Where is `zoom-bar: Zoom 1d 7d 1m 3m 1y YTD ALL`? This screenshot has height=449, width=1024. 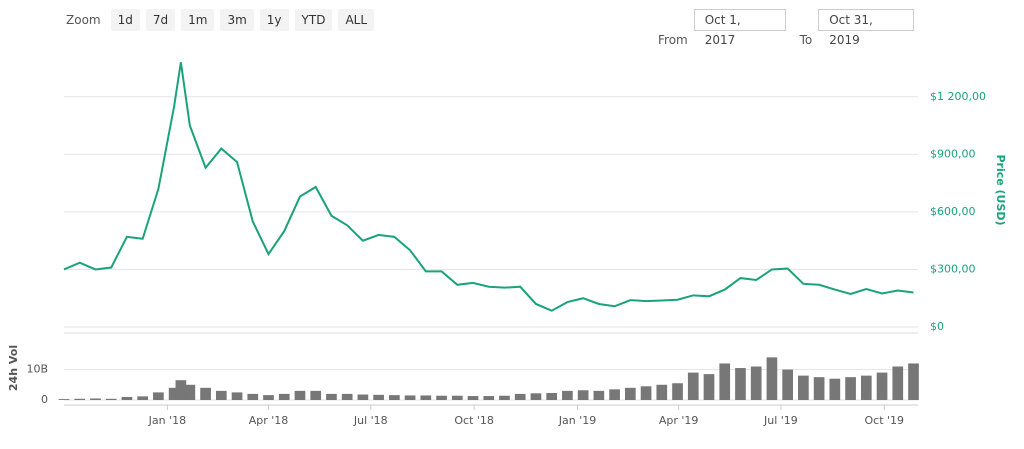 zoom-bar: Zoom 1d 7d 1m 3m 1y YTD ALL is located at coordinates (223, 20).